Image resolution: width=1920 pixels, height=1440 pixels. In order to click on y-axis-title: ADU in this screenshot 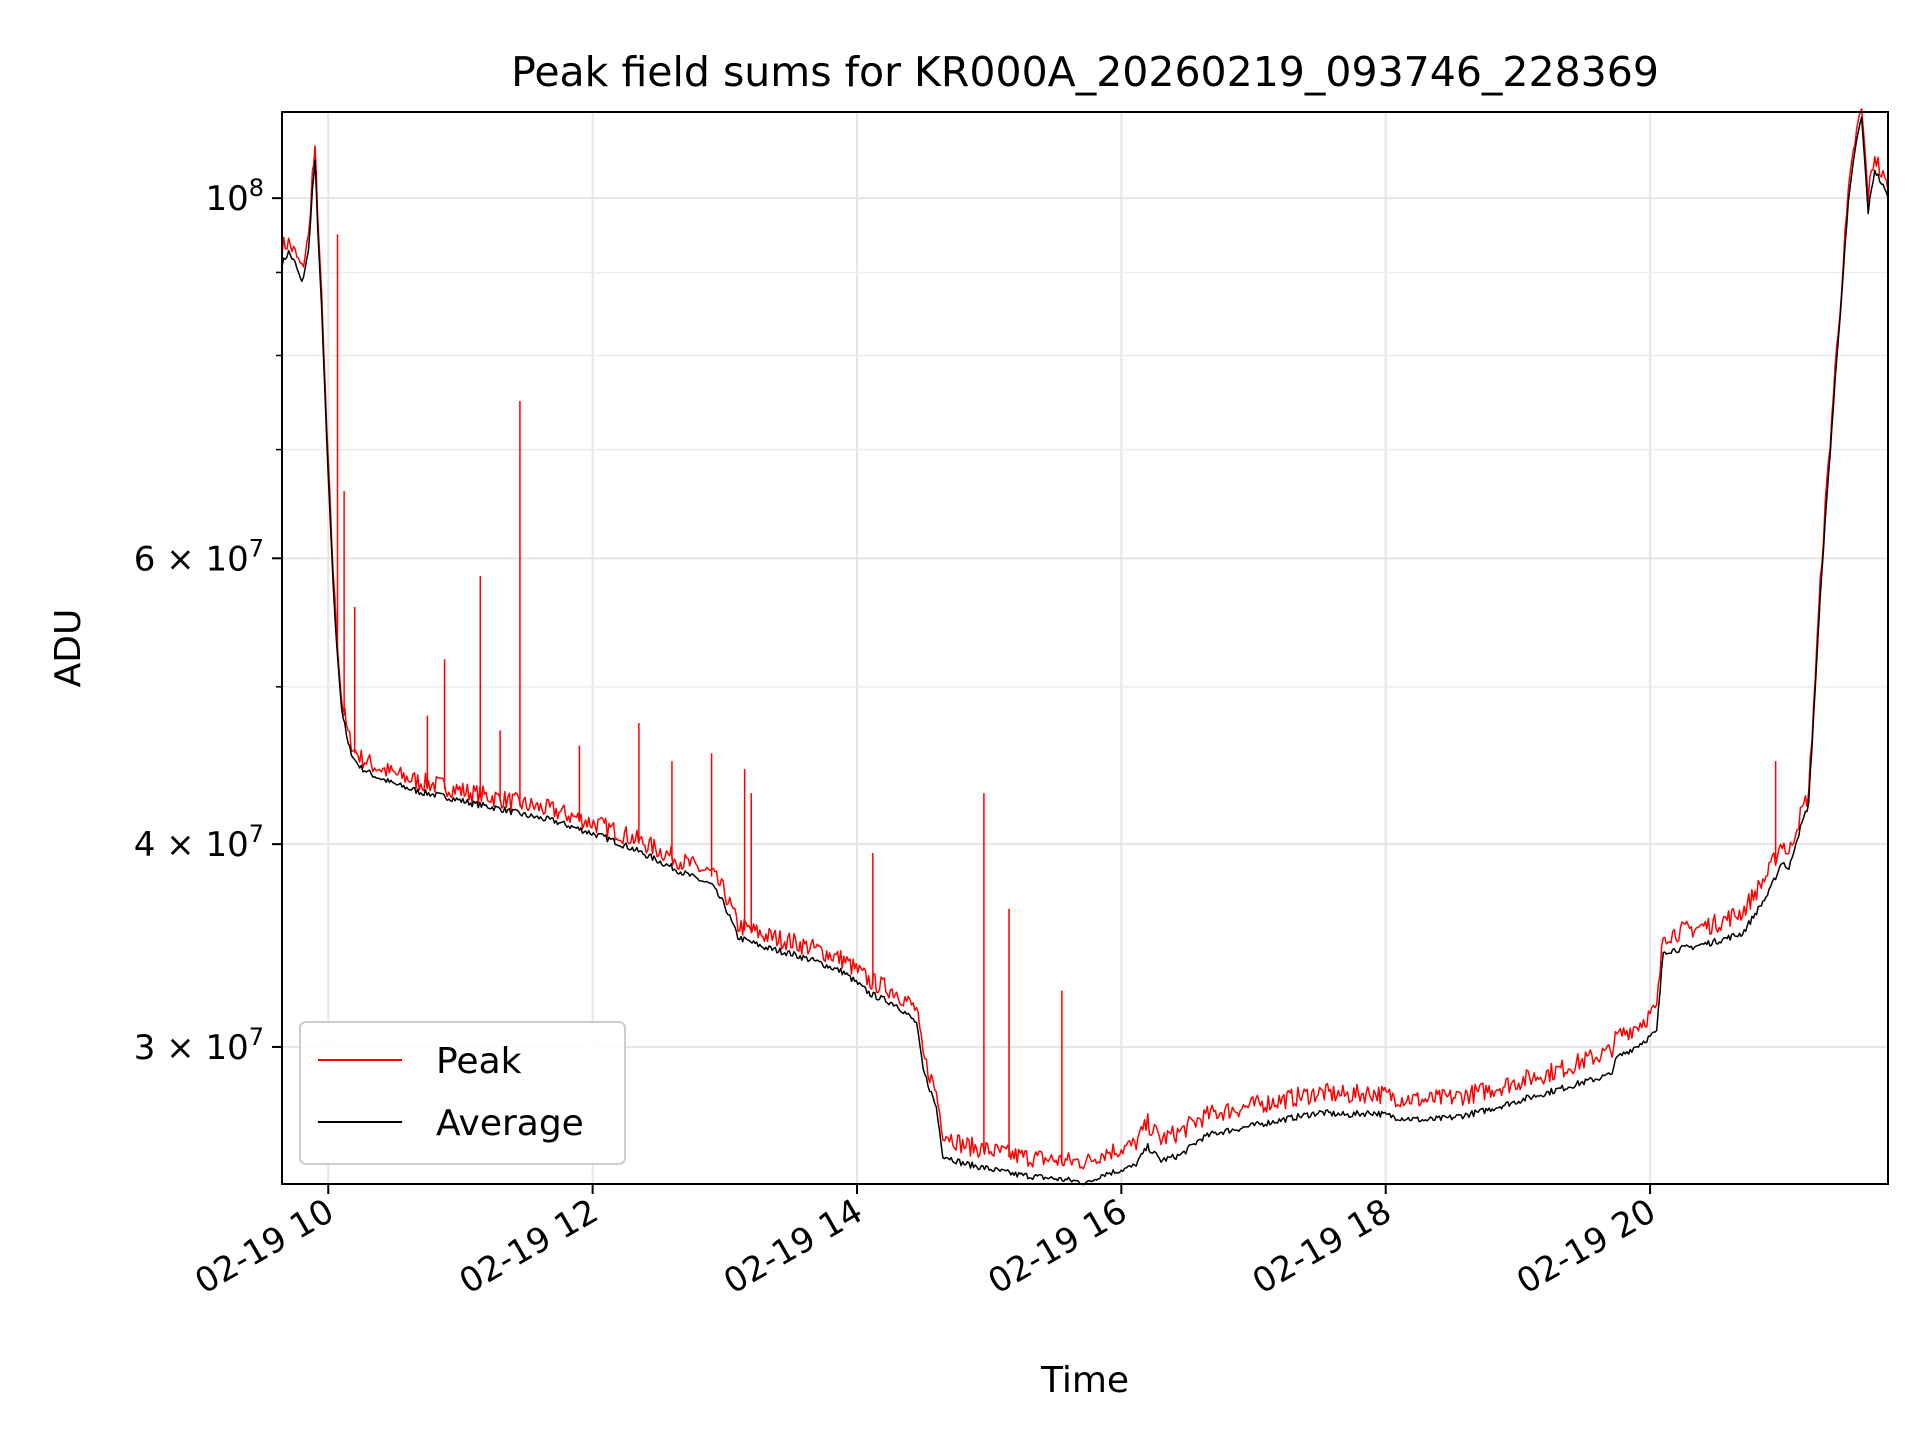, I will do `click(68, 648)`.